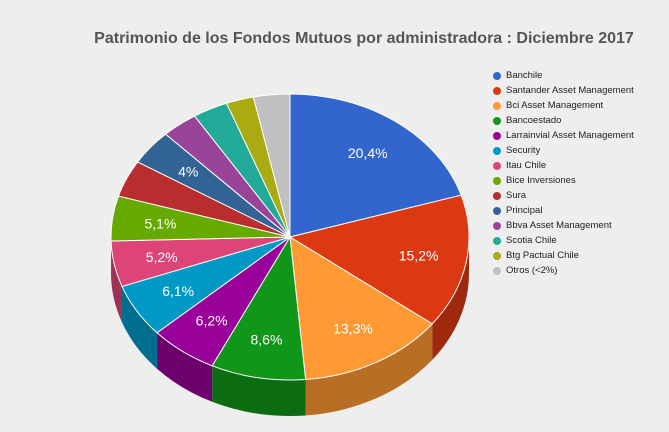  What do you see at coordinates (563, 165) in the screenshot?
I see `legend-item: Itau Chile` at bounding box center [563, 165].